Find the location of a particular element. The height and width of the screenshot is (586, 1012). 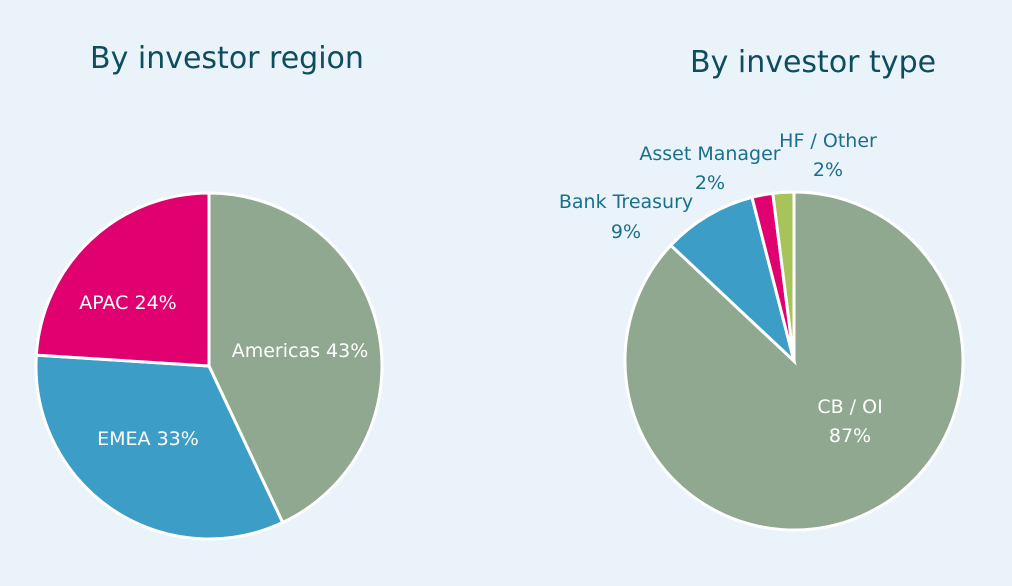

slice-value-cb-oi: 87% is located at coordinates (850, 436).